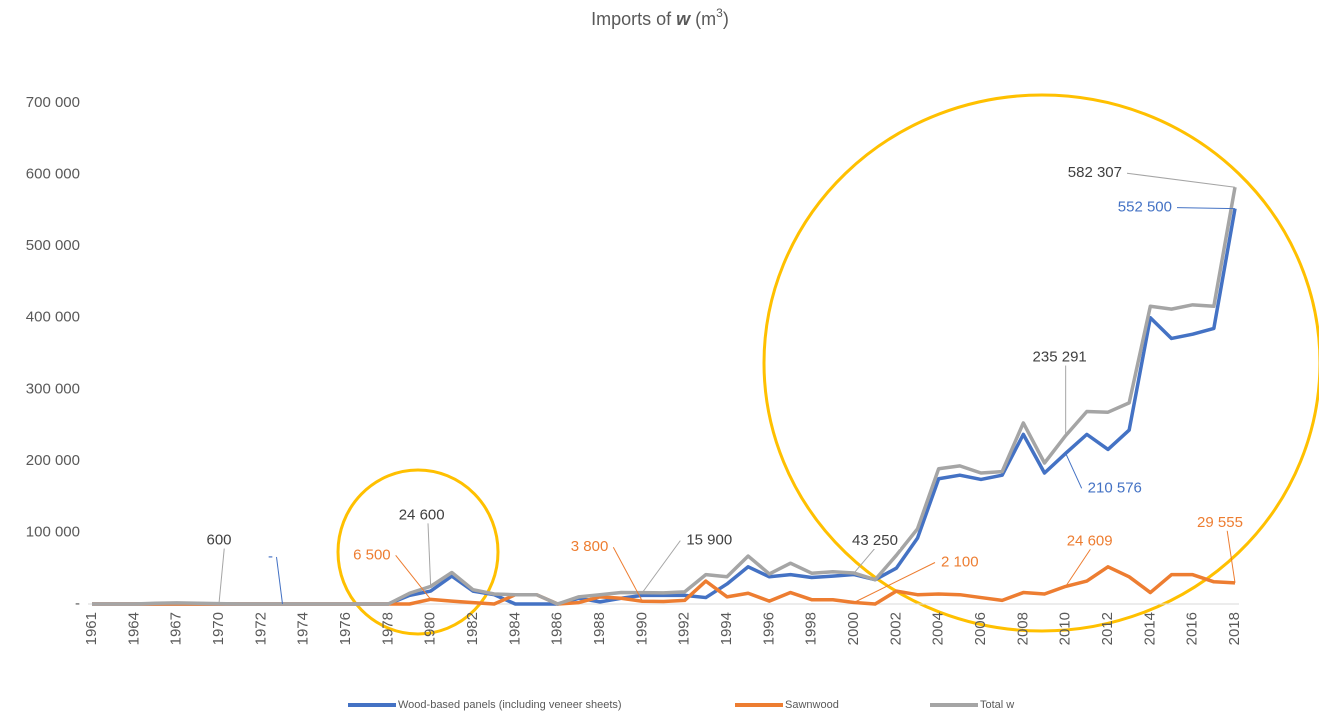 Image resolution: width=1319 pixels, height=713 pixels. I want to click on data-label: 582 307, so click(1095, 172).